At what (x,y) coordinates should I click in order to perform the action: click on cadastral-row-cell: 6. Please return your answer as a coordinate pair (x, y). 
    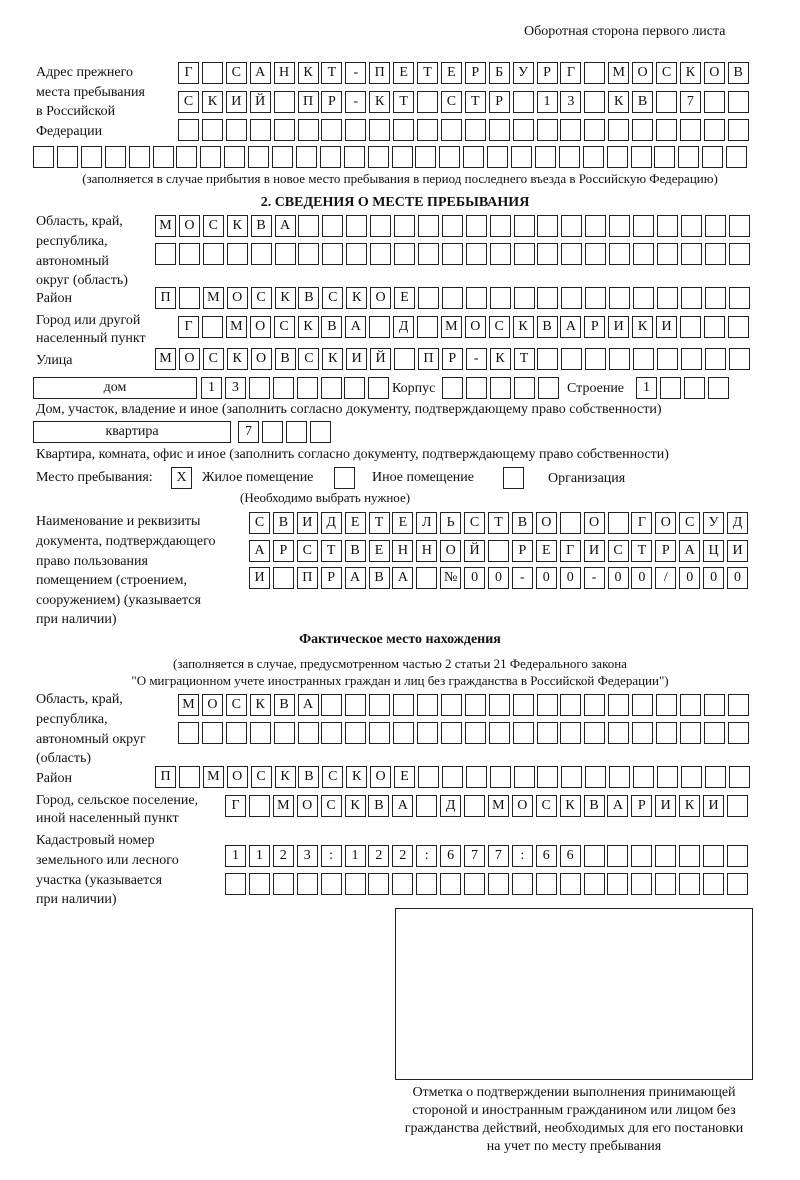
    Looking at the image, I should click on (451, 856).